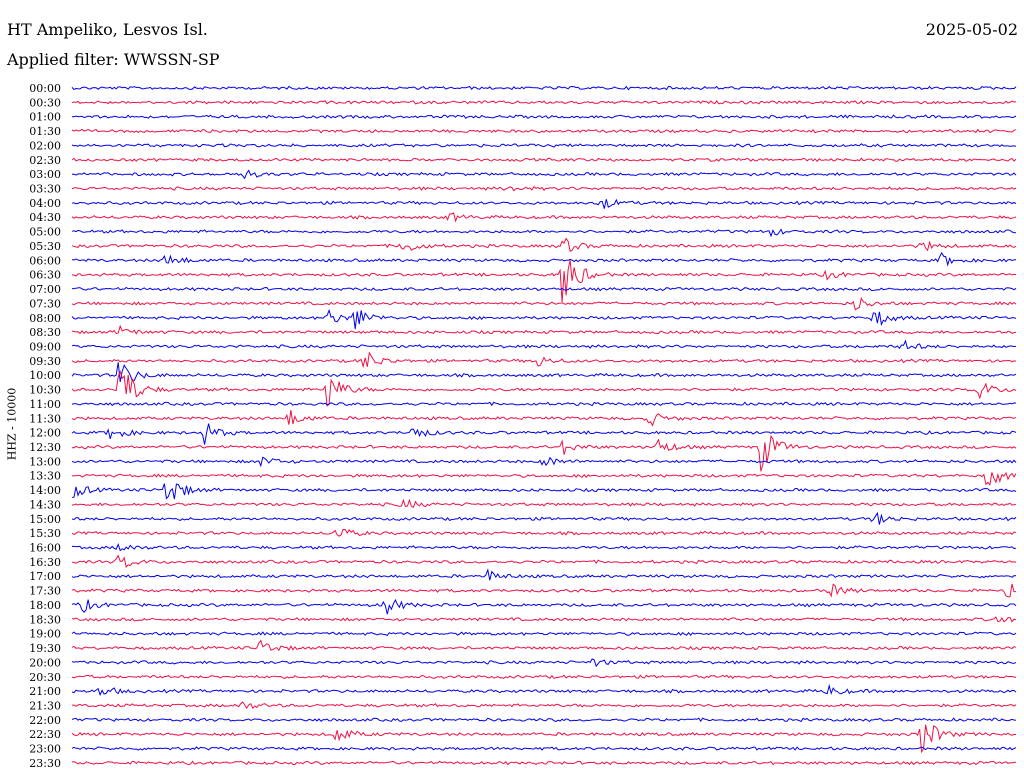 This screenshot has width=1024, height=780. I want to click on row-label: 14:30, so click(45, 504).